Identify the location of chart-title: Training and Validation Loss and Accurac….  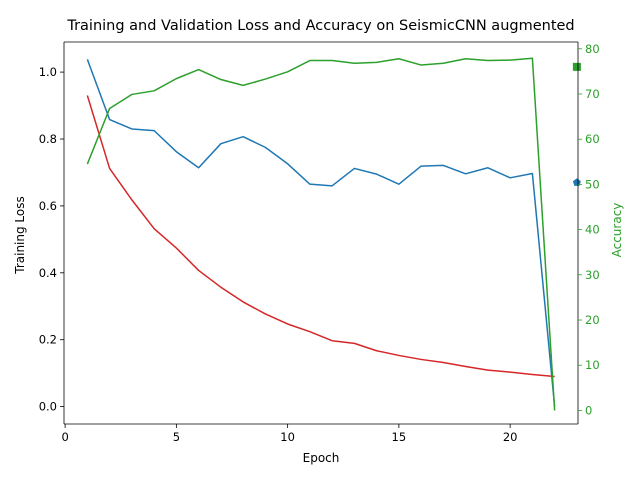
(320, 26).